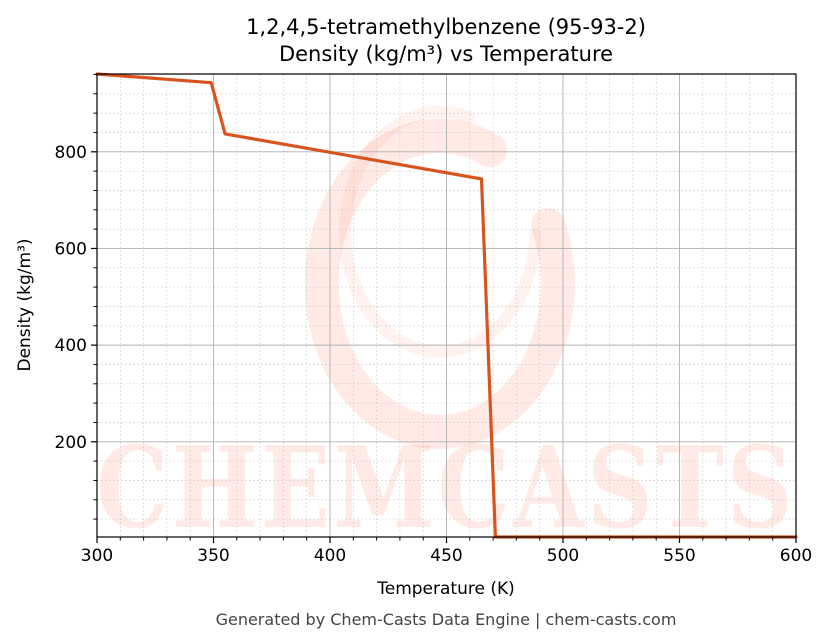  I want to click on x-tick-label: 500, so click(563, 556).